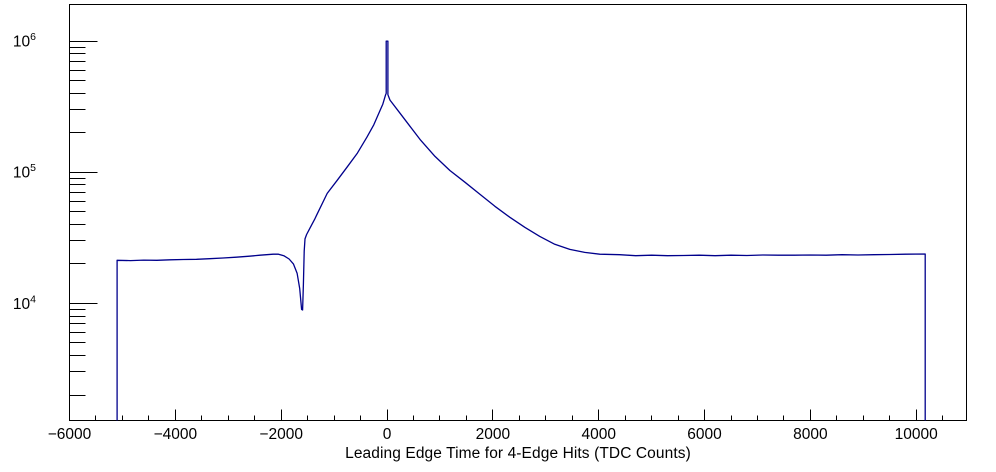 Image resolution: width=996 pixels, height=472 pixels. I want to click on y-tick-label: 10⁵, so click(24, 172).